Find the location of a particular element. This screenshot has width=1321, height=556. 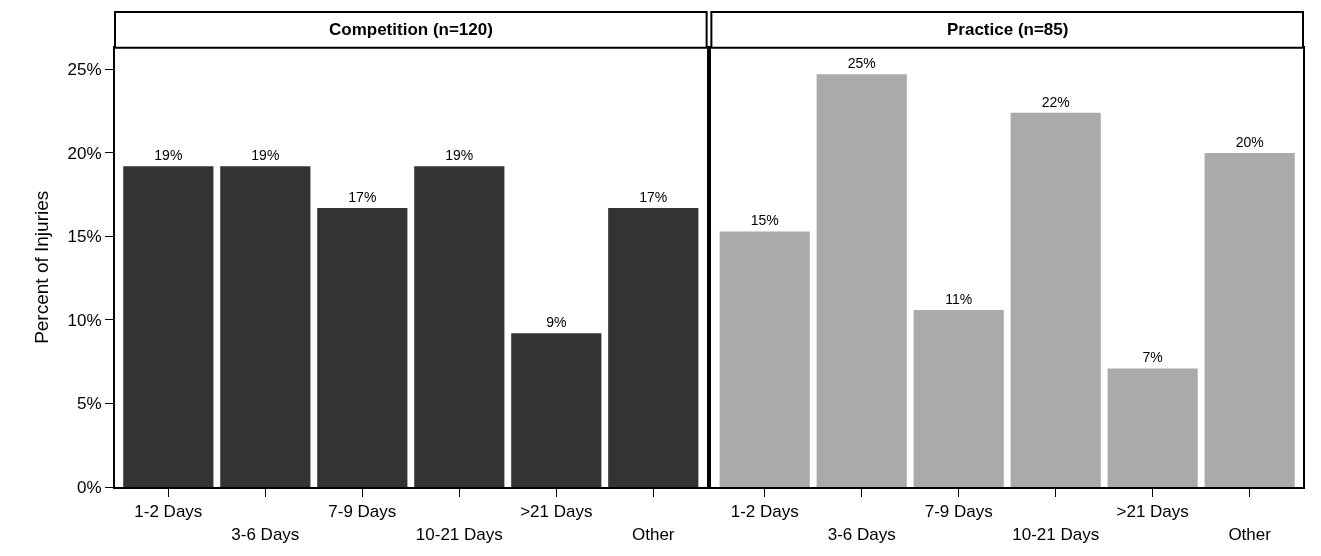

y-tick-label: 25% is located at coordinates (84, 70).